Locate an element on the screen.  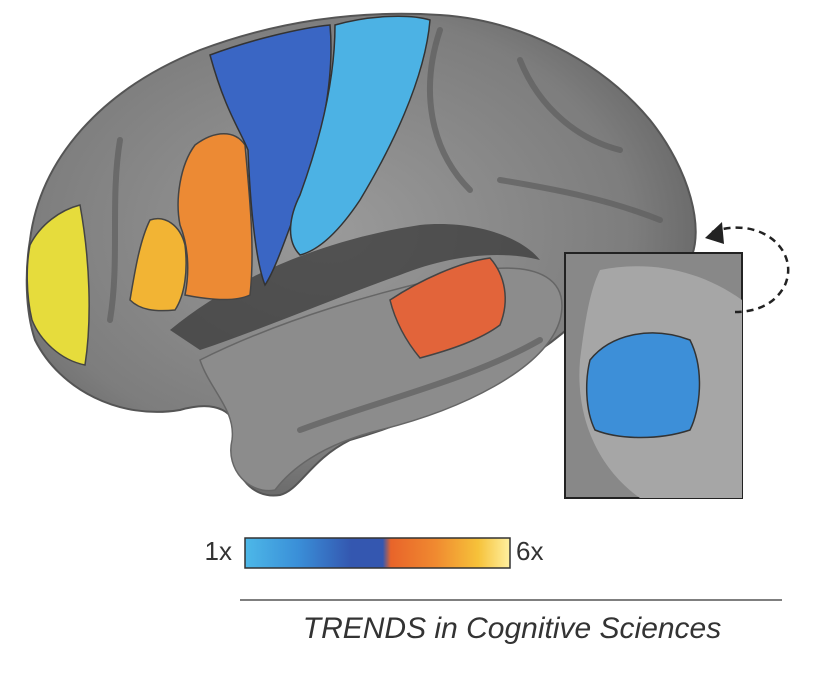
colorbar-max-label: 6x is located at coordinates (529, 551).